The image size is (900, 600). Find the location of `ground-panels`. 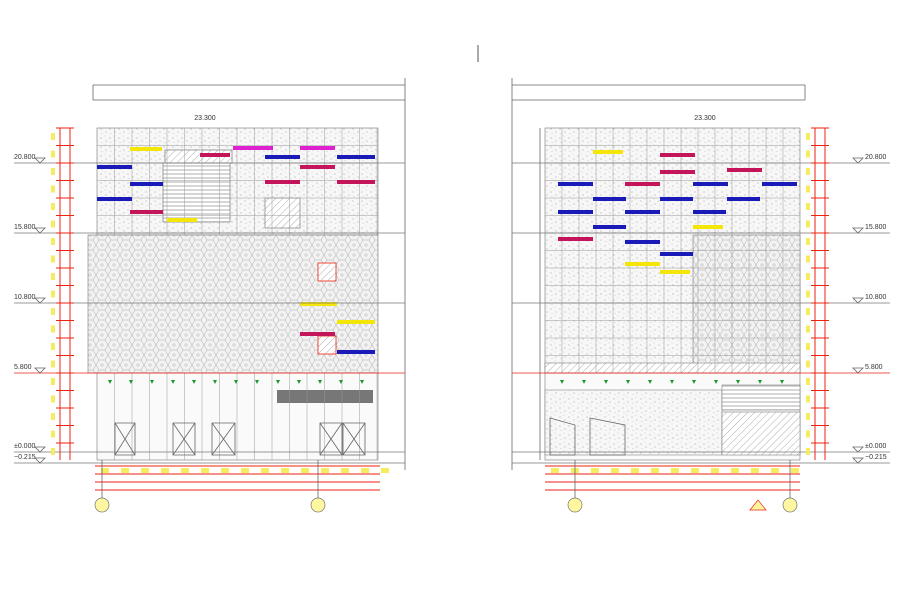

ground-panels is located at coordinates (633, 422).